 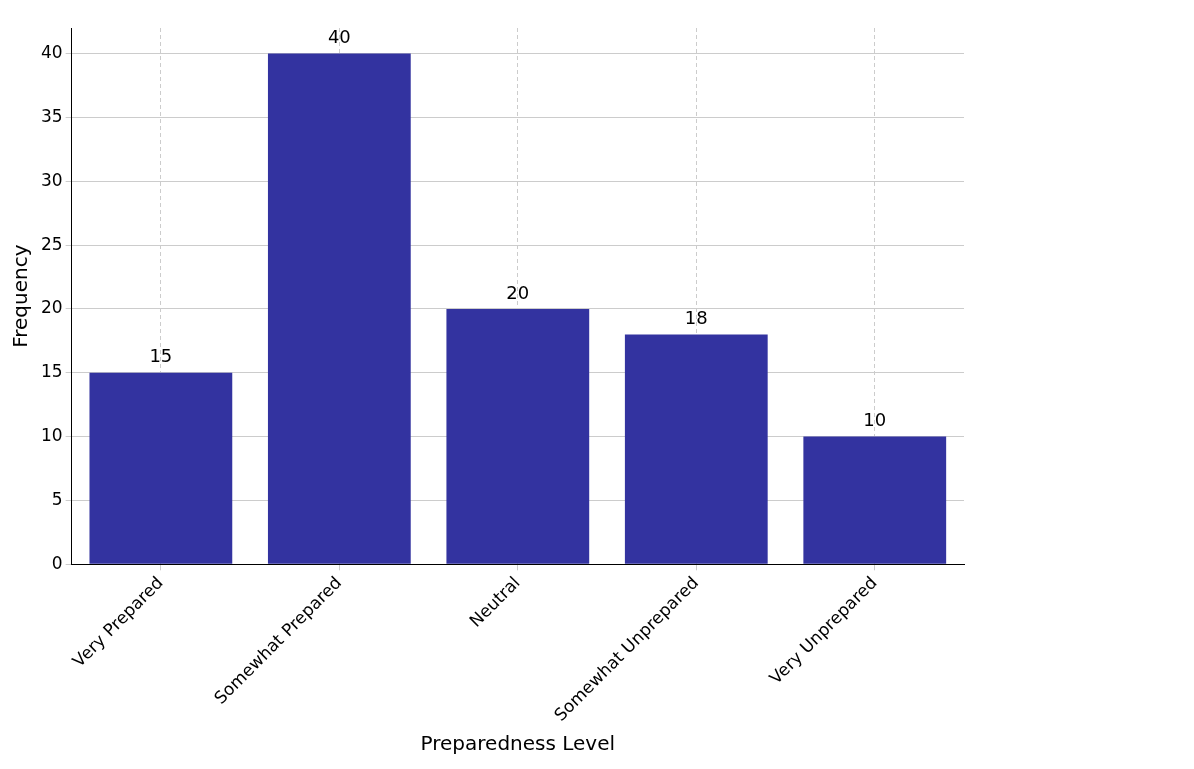 What do you see at coordinates (875, 420) in the screenshot?
I see `data-label: 10` at bounding box center [875, 420].